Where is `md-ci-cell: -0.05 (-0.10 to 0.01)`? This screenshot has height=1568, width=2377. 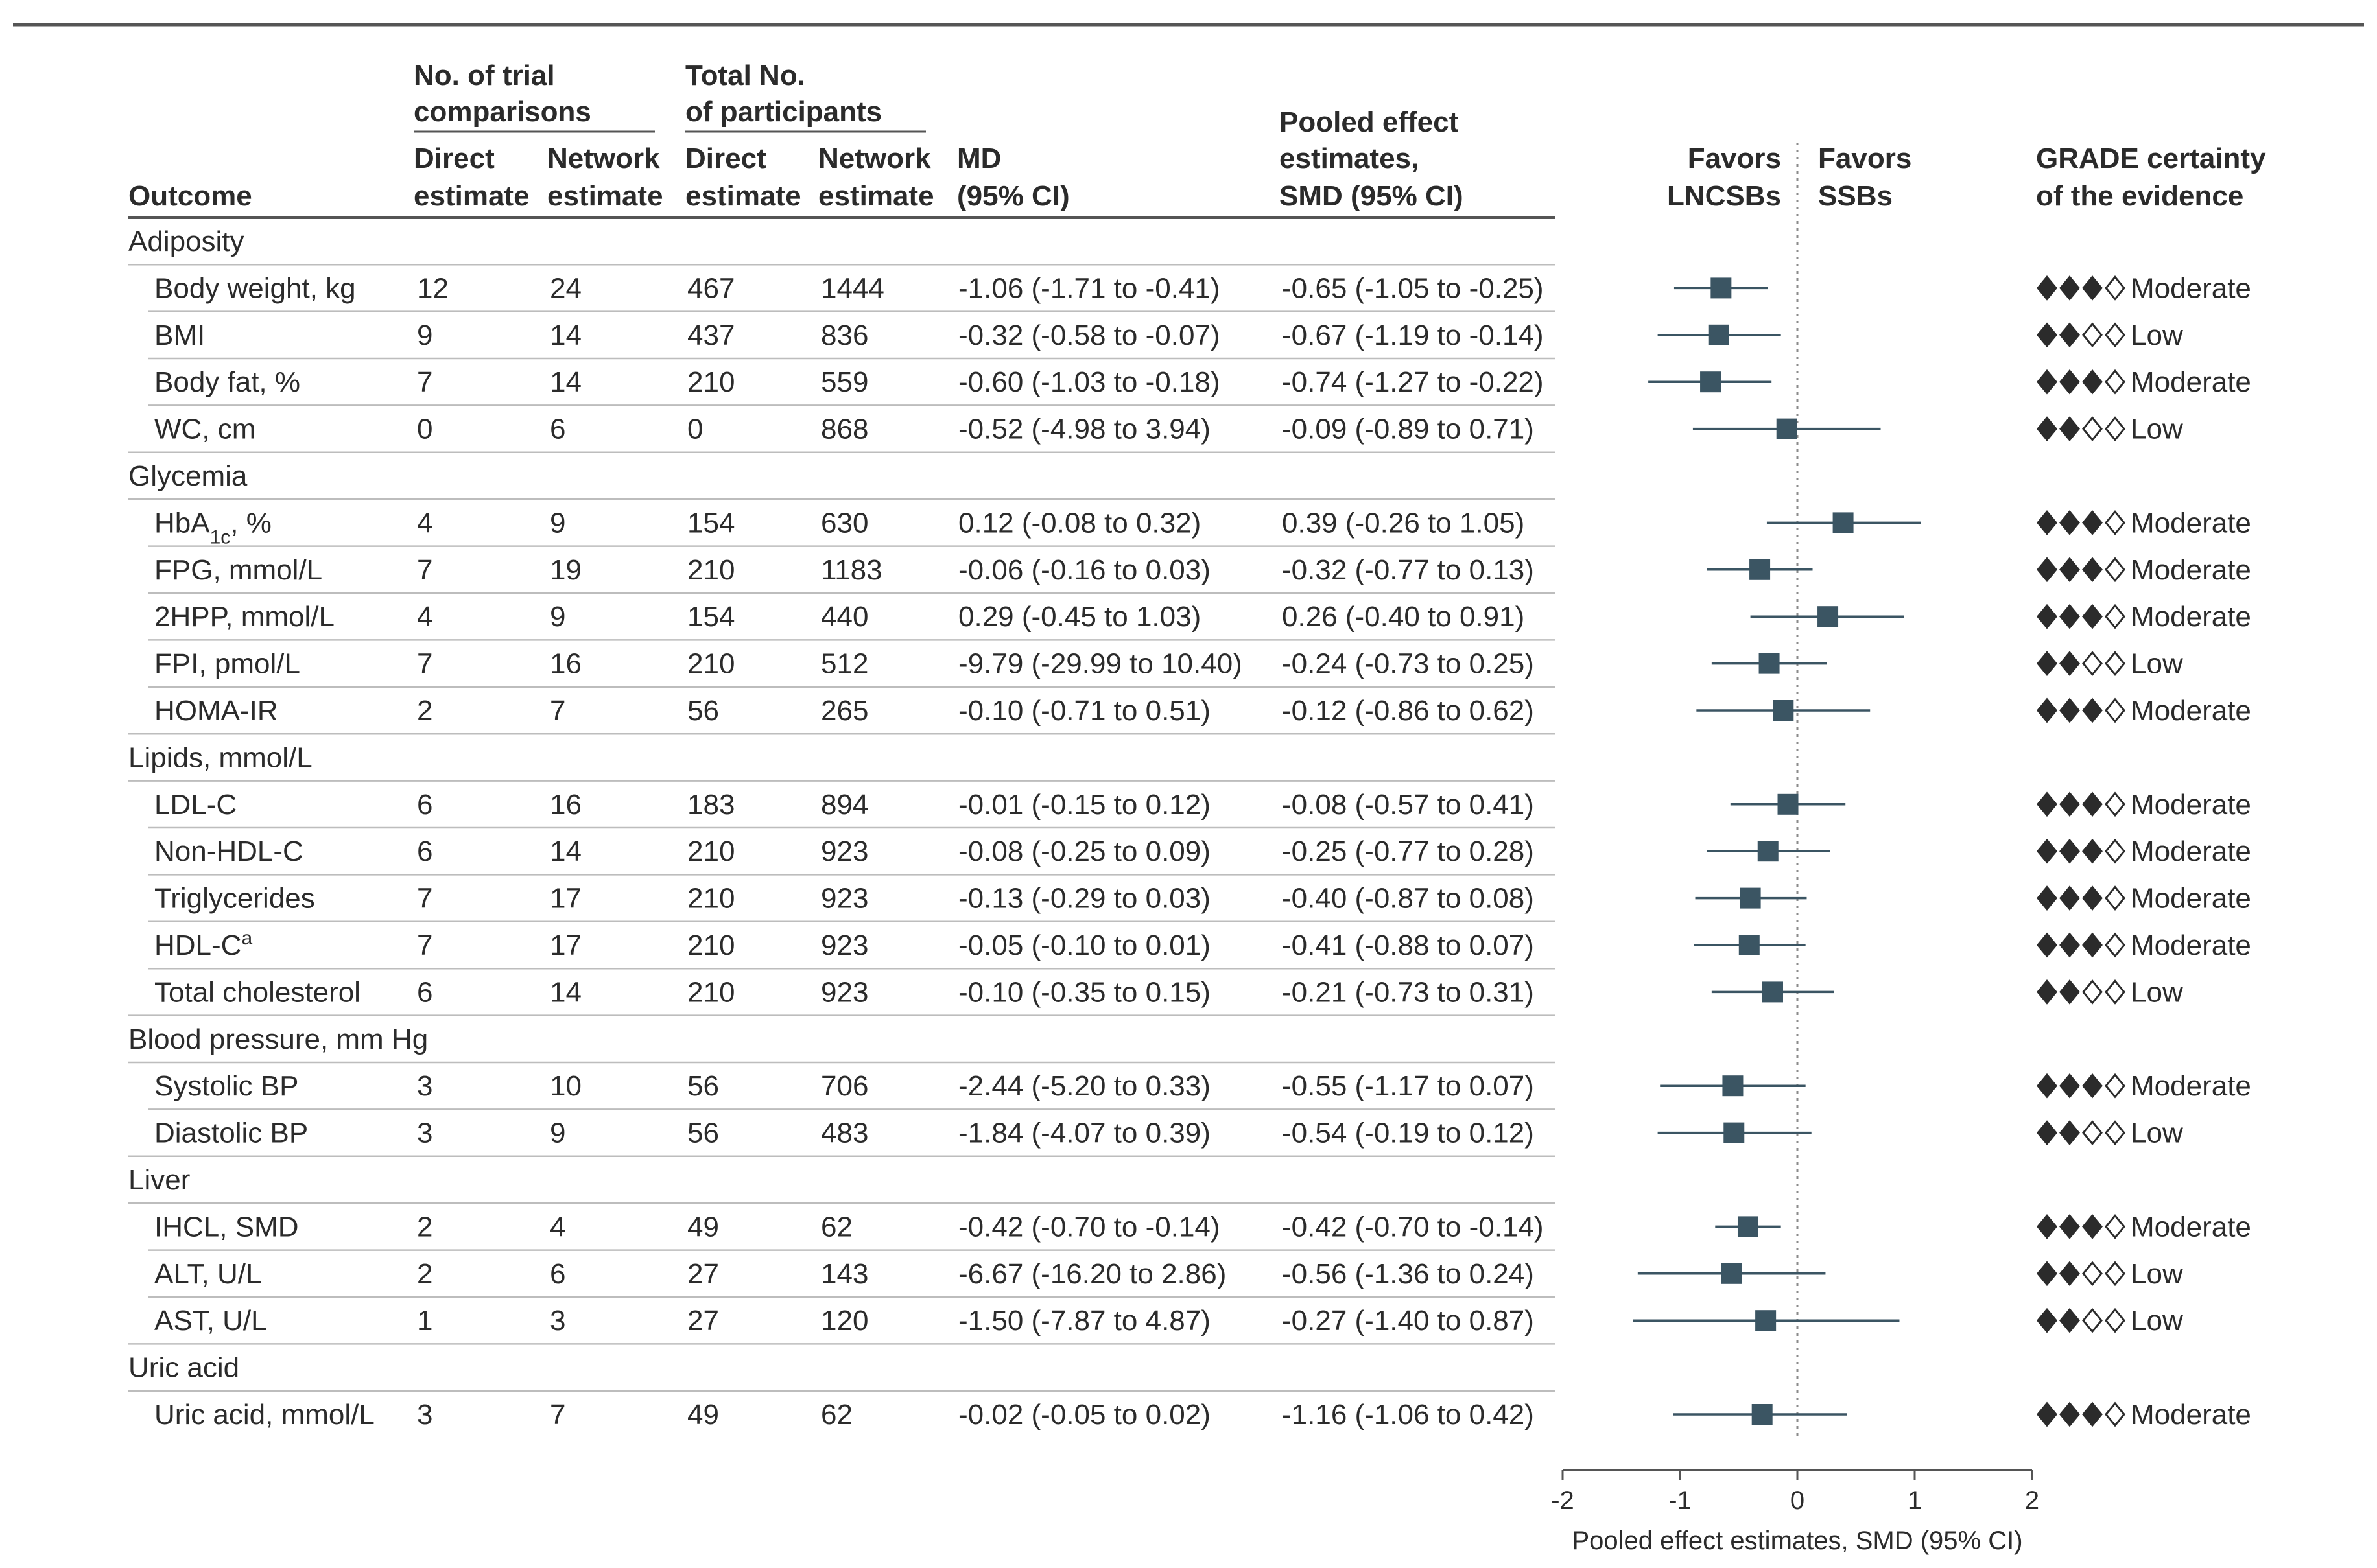 md-ci-cell: -0.05 (-0.10 to 0.01) is located at coordinates (1084, 946).